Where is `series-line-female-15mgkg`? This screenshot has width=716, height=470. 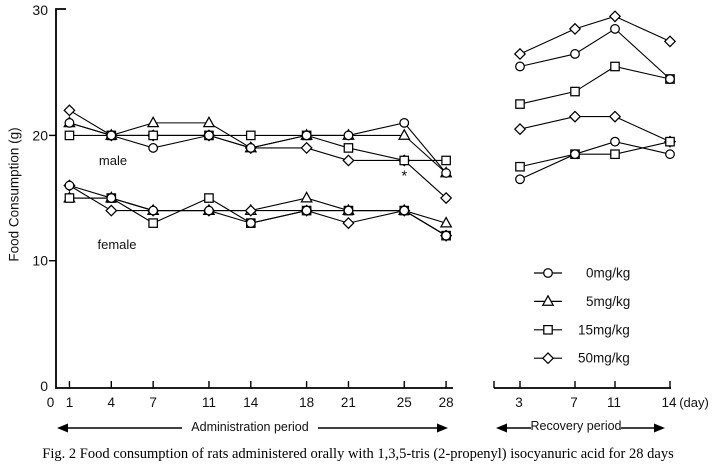 series-line-female-15mgkg is located at coordinates (258, 217).